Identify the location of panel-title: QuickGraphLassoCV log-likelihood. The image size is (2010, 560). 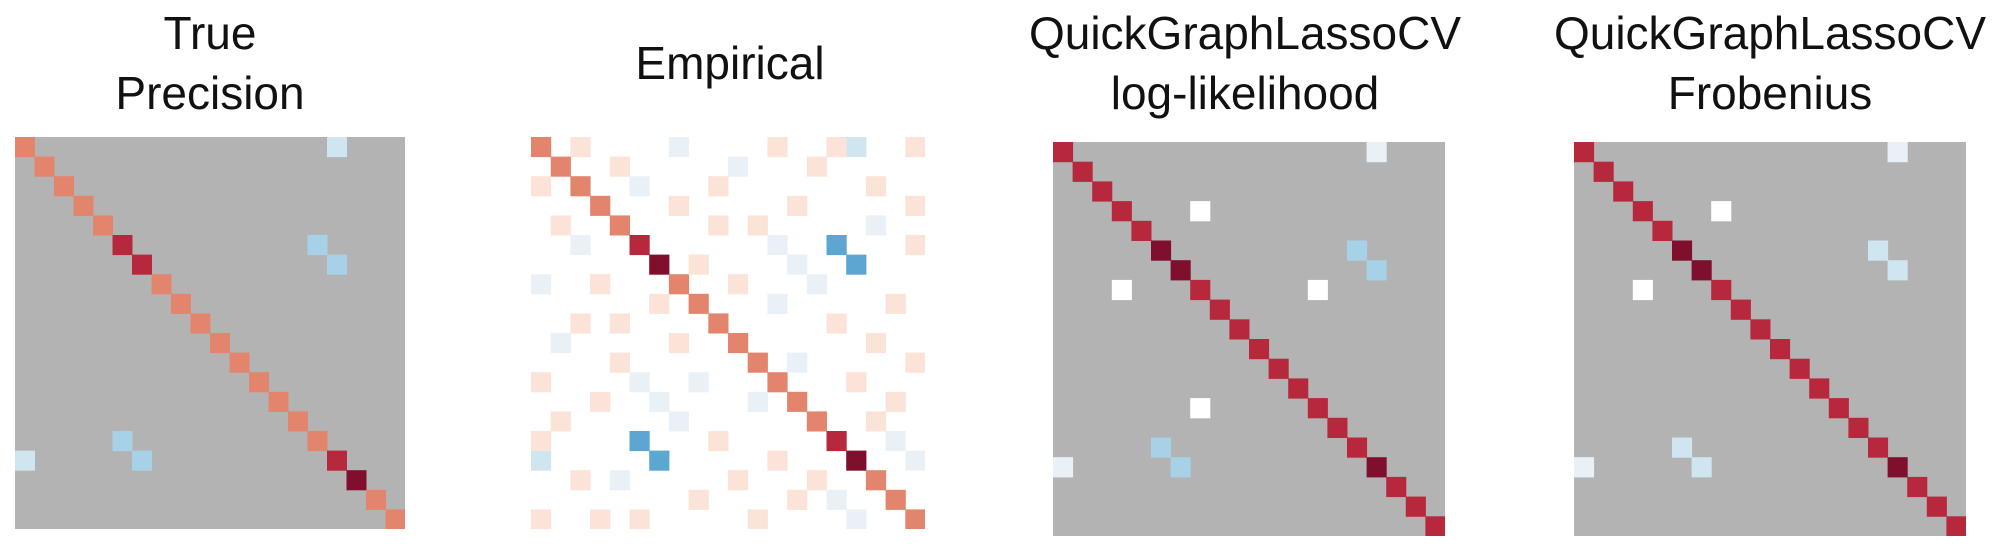
(1245, 63).